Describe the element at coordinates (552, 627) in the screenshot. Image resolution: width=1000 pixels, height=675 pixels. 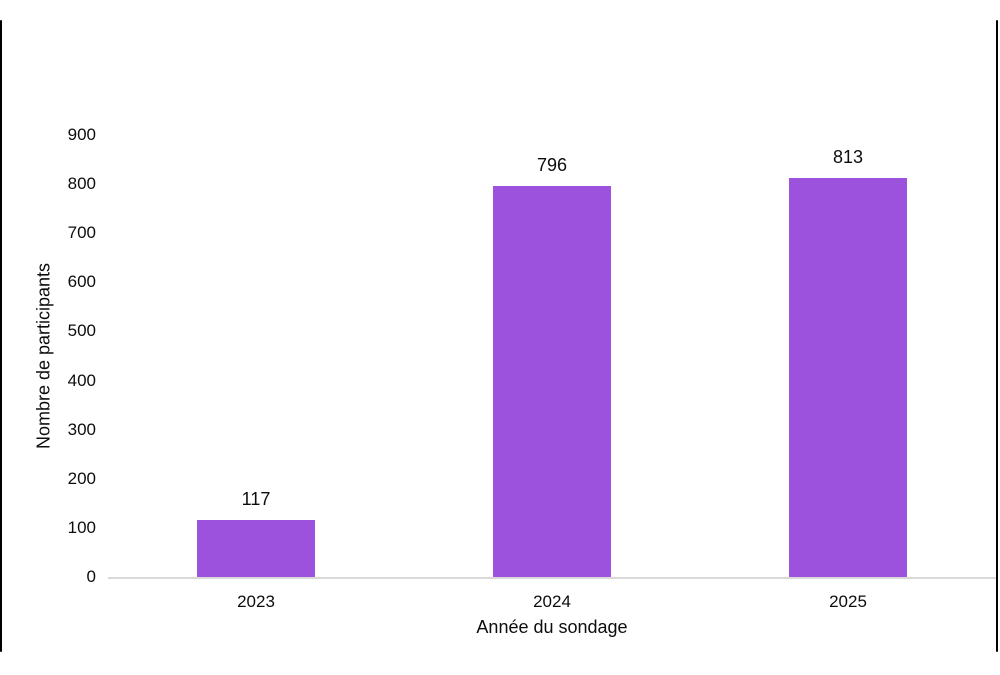
I see `x-axis-title: Année du sondage` at that location.